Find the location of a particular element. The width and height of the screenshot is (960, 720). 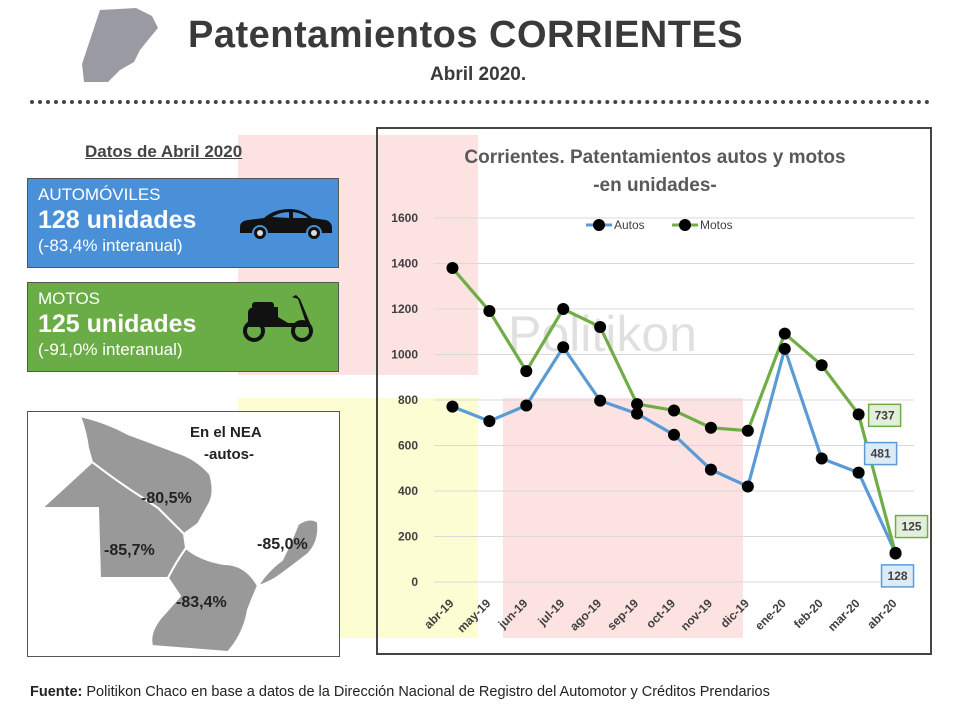

x-tick-label: jun-19 is located at coordinates (513, 614).